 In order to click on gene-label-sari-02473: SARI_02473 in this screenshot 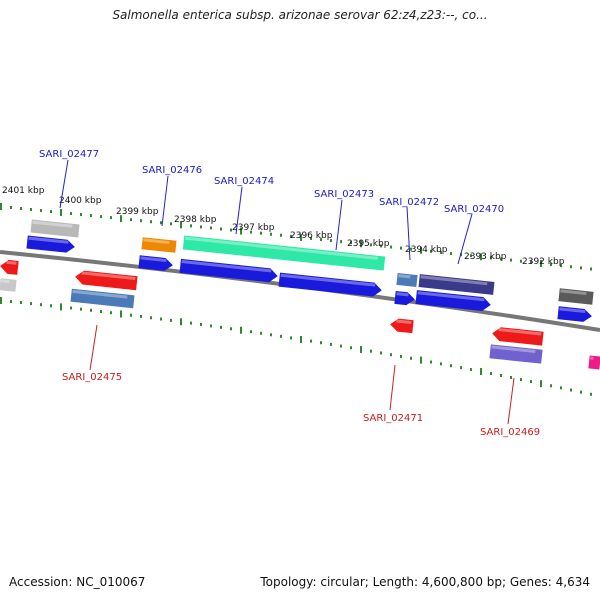, I will do `click(344, 194)`.